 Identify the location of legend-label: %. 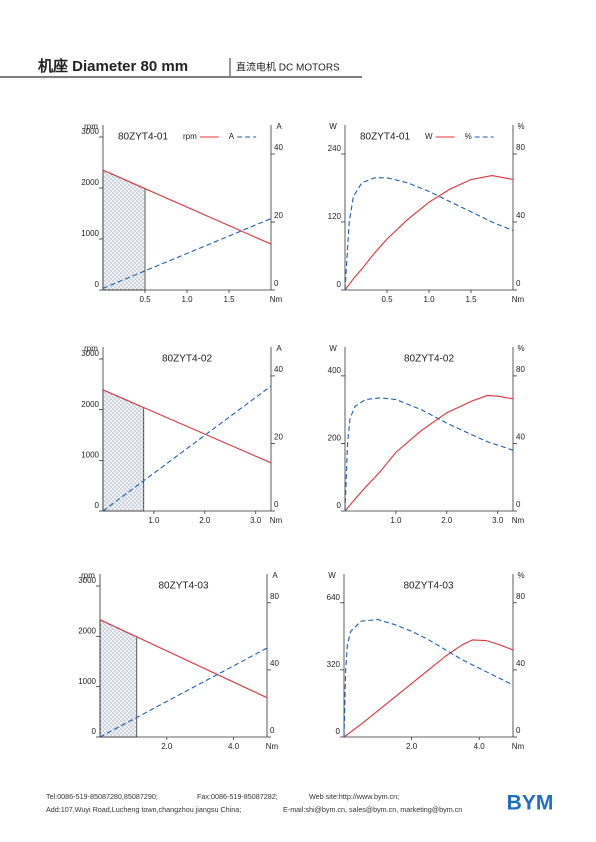
(468, 136).